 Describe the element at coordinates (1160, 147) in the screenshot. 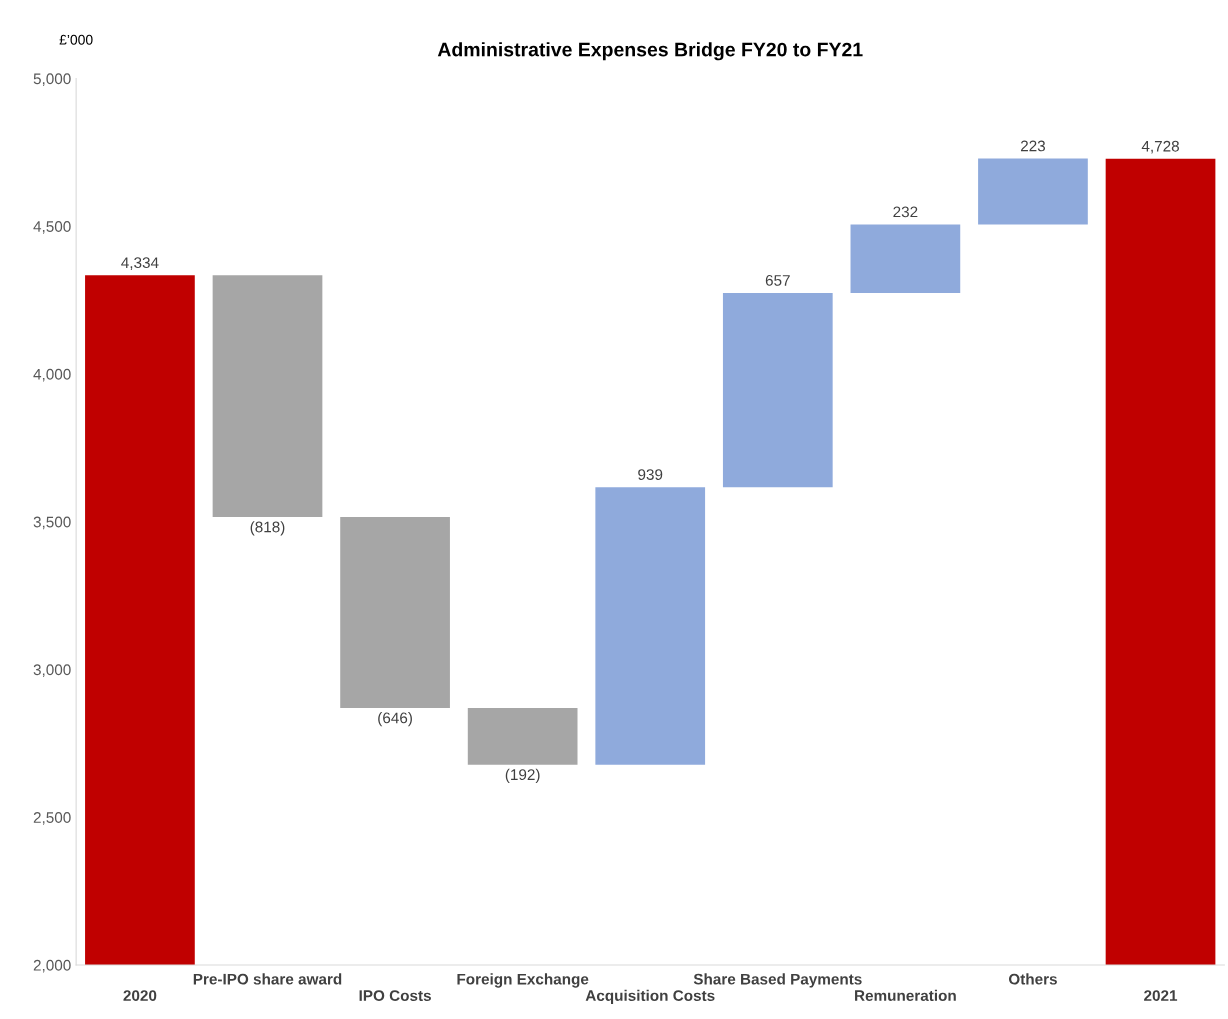

I see `data-label: 4,728` at that location.